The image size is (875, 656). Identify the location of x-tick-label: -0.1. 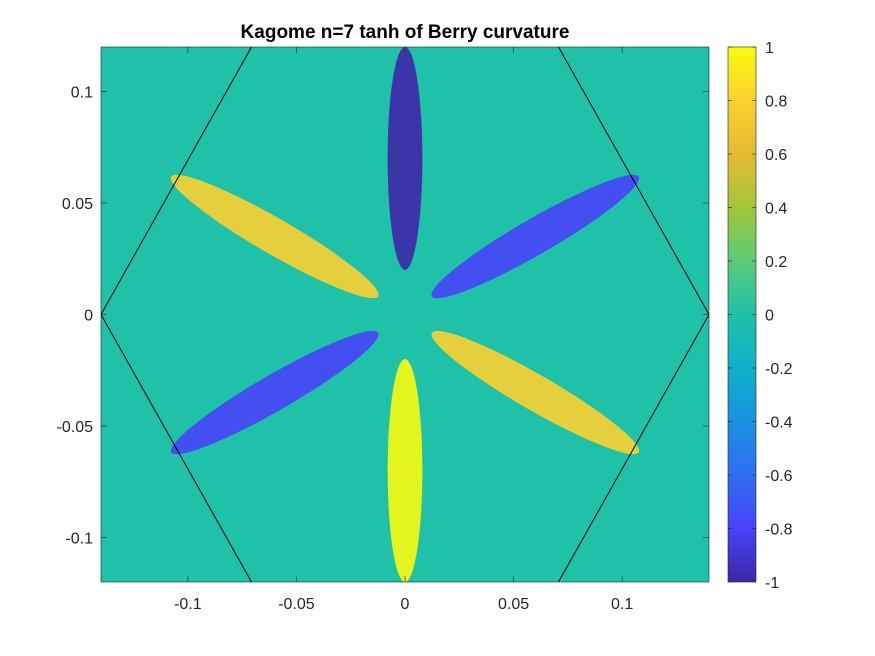
(188, 604).